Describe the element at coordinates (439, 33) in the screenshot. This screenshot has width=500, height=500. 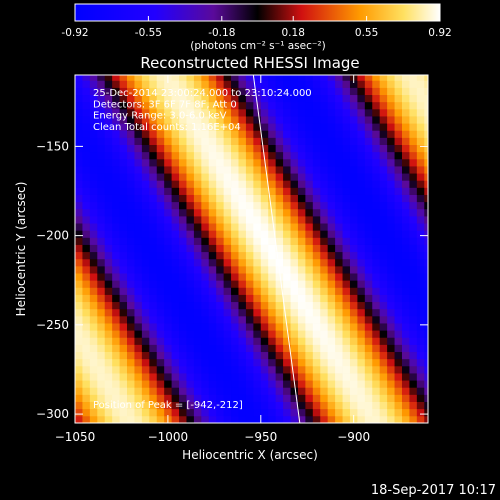
I see `colorbar-tick-label: 0.92` at that location.